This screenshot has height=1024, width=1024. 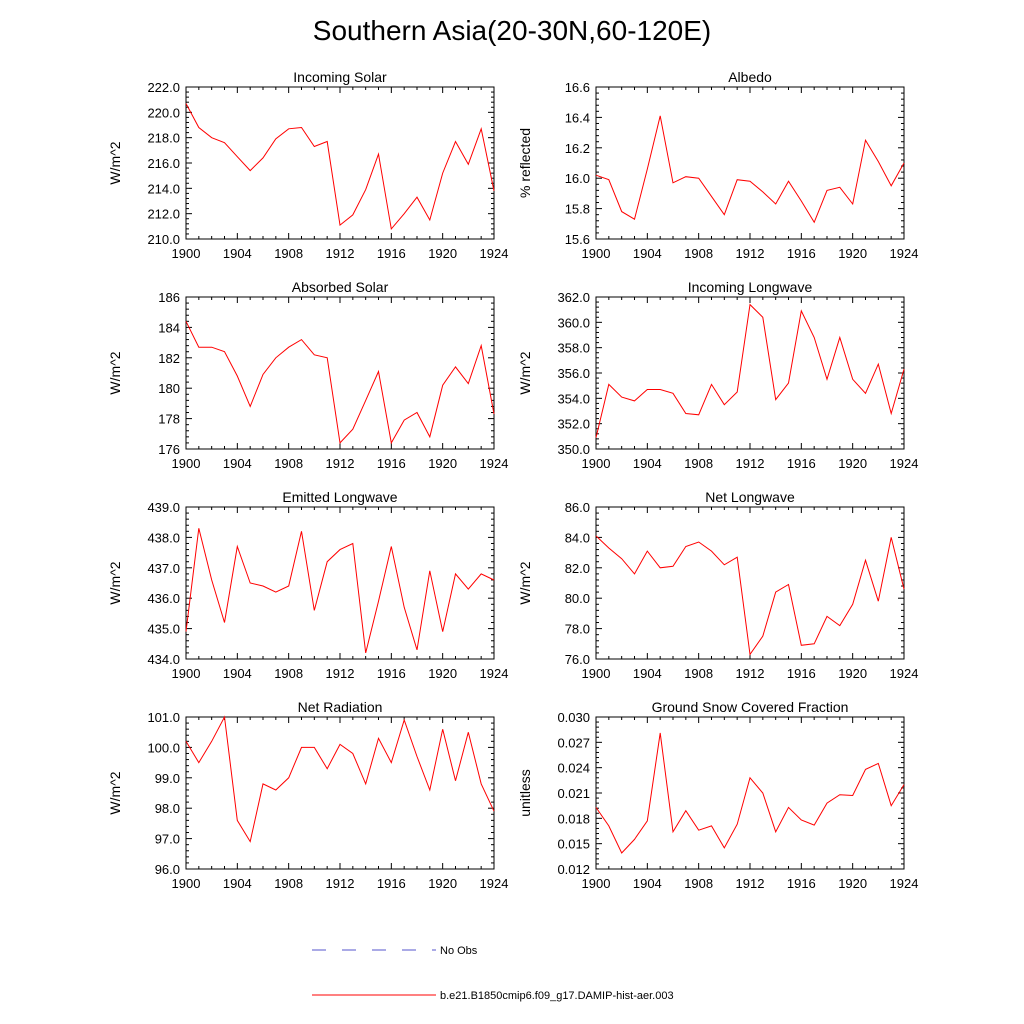 I want to click on y-tick-label: 16.4, so click(x=577, y=117).